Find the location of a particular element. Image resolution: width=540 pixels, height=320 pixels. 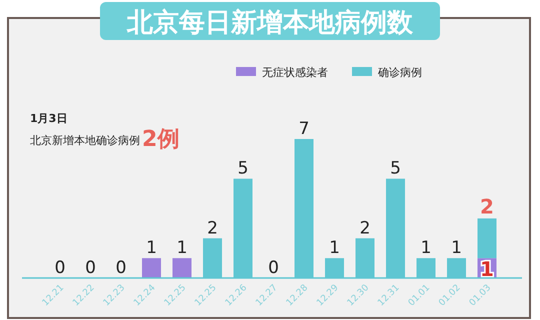

chart-title: 北京每日新增本地病例数 is located at coordinates (270, 23).